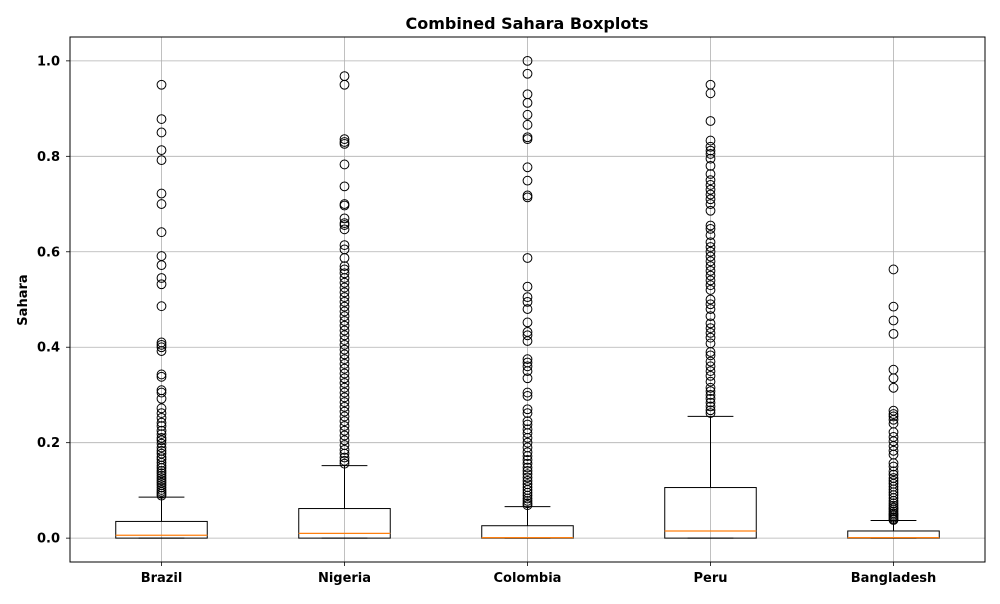  I want to click on y-tick-label: 0.4, so click(48, 348).